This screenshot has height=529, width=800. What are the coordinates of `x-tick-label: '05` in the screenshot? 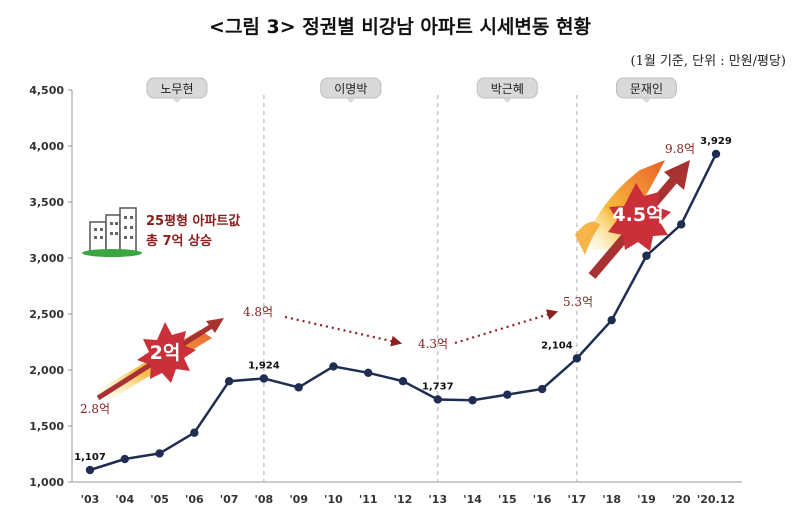 It's located at (159, 499).